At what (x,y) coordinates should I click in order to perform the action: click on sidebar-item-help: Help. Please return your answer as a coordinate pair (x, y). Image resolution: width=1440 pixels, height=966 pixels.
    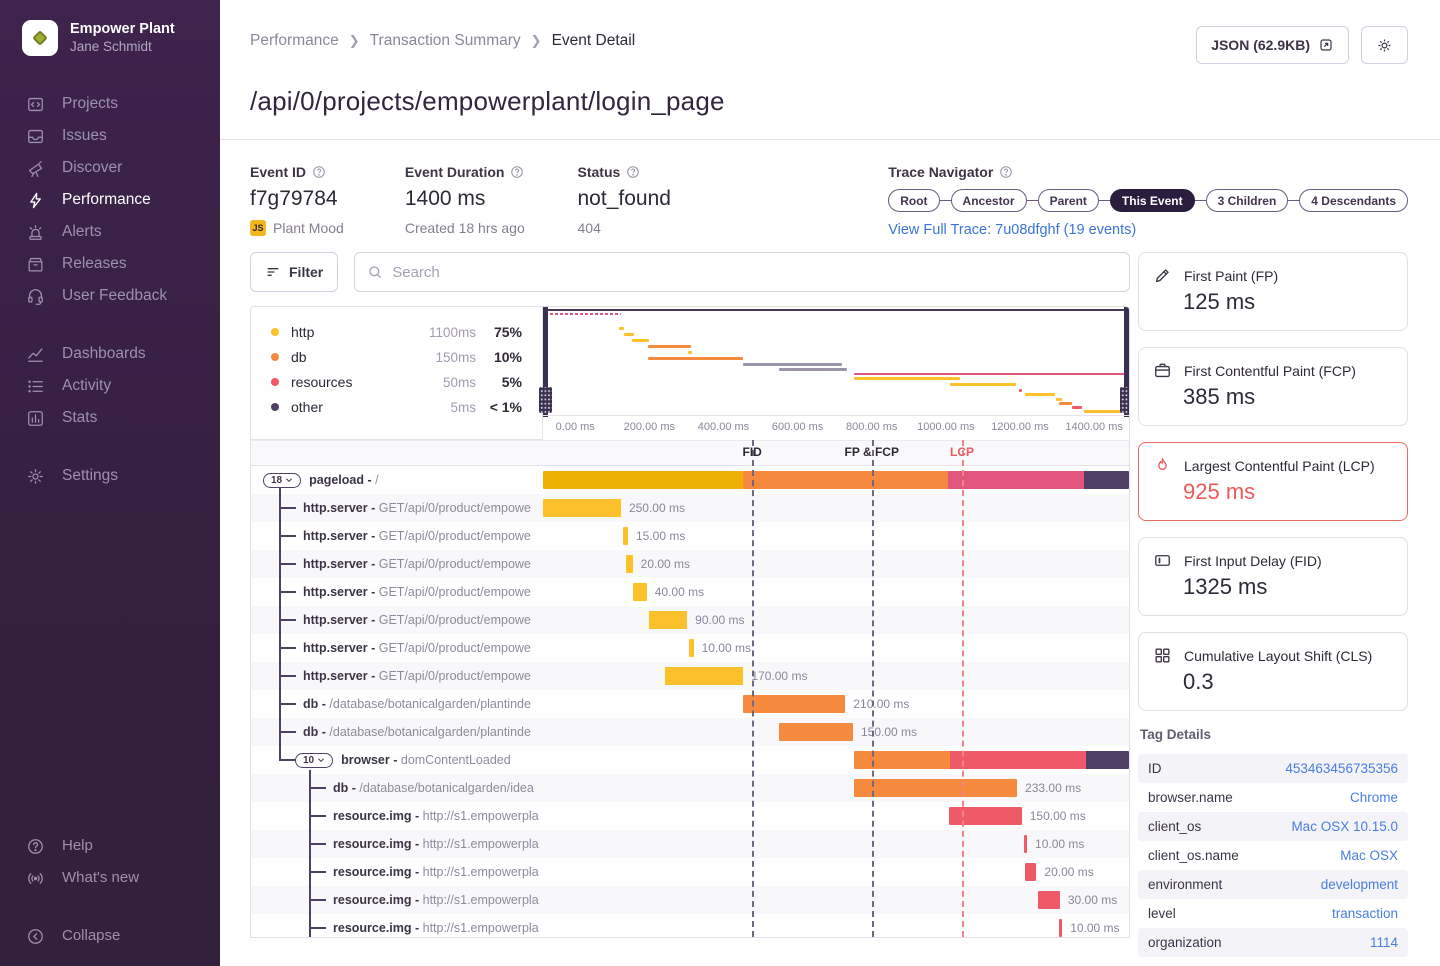
    Looking at the image, I should click on (110, 846).